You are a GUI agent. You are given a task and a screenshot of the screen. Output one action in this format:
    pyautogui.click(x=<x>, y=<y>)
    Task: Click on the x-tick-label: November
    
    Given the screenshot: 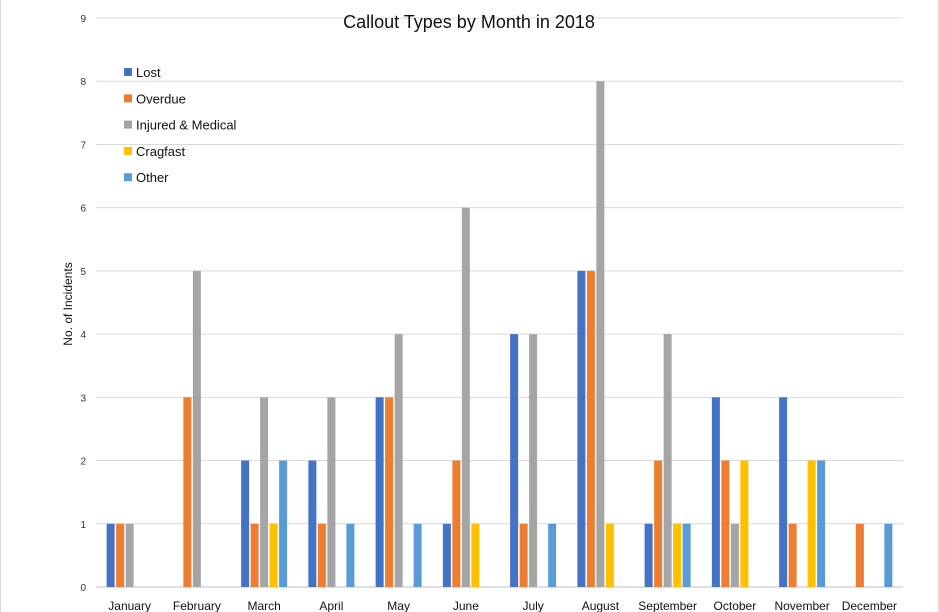 What is the action you would take?
    pyautogui.click(x=801, y=605)
    